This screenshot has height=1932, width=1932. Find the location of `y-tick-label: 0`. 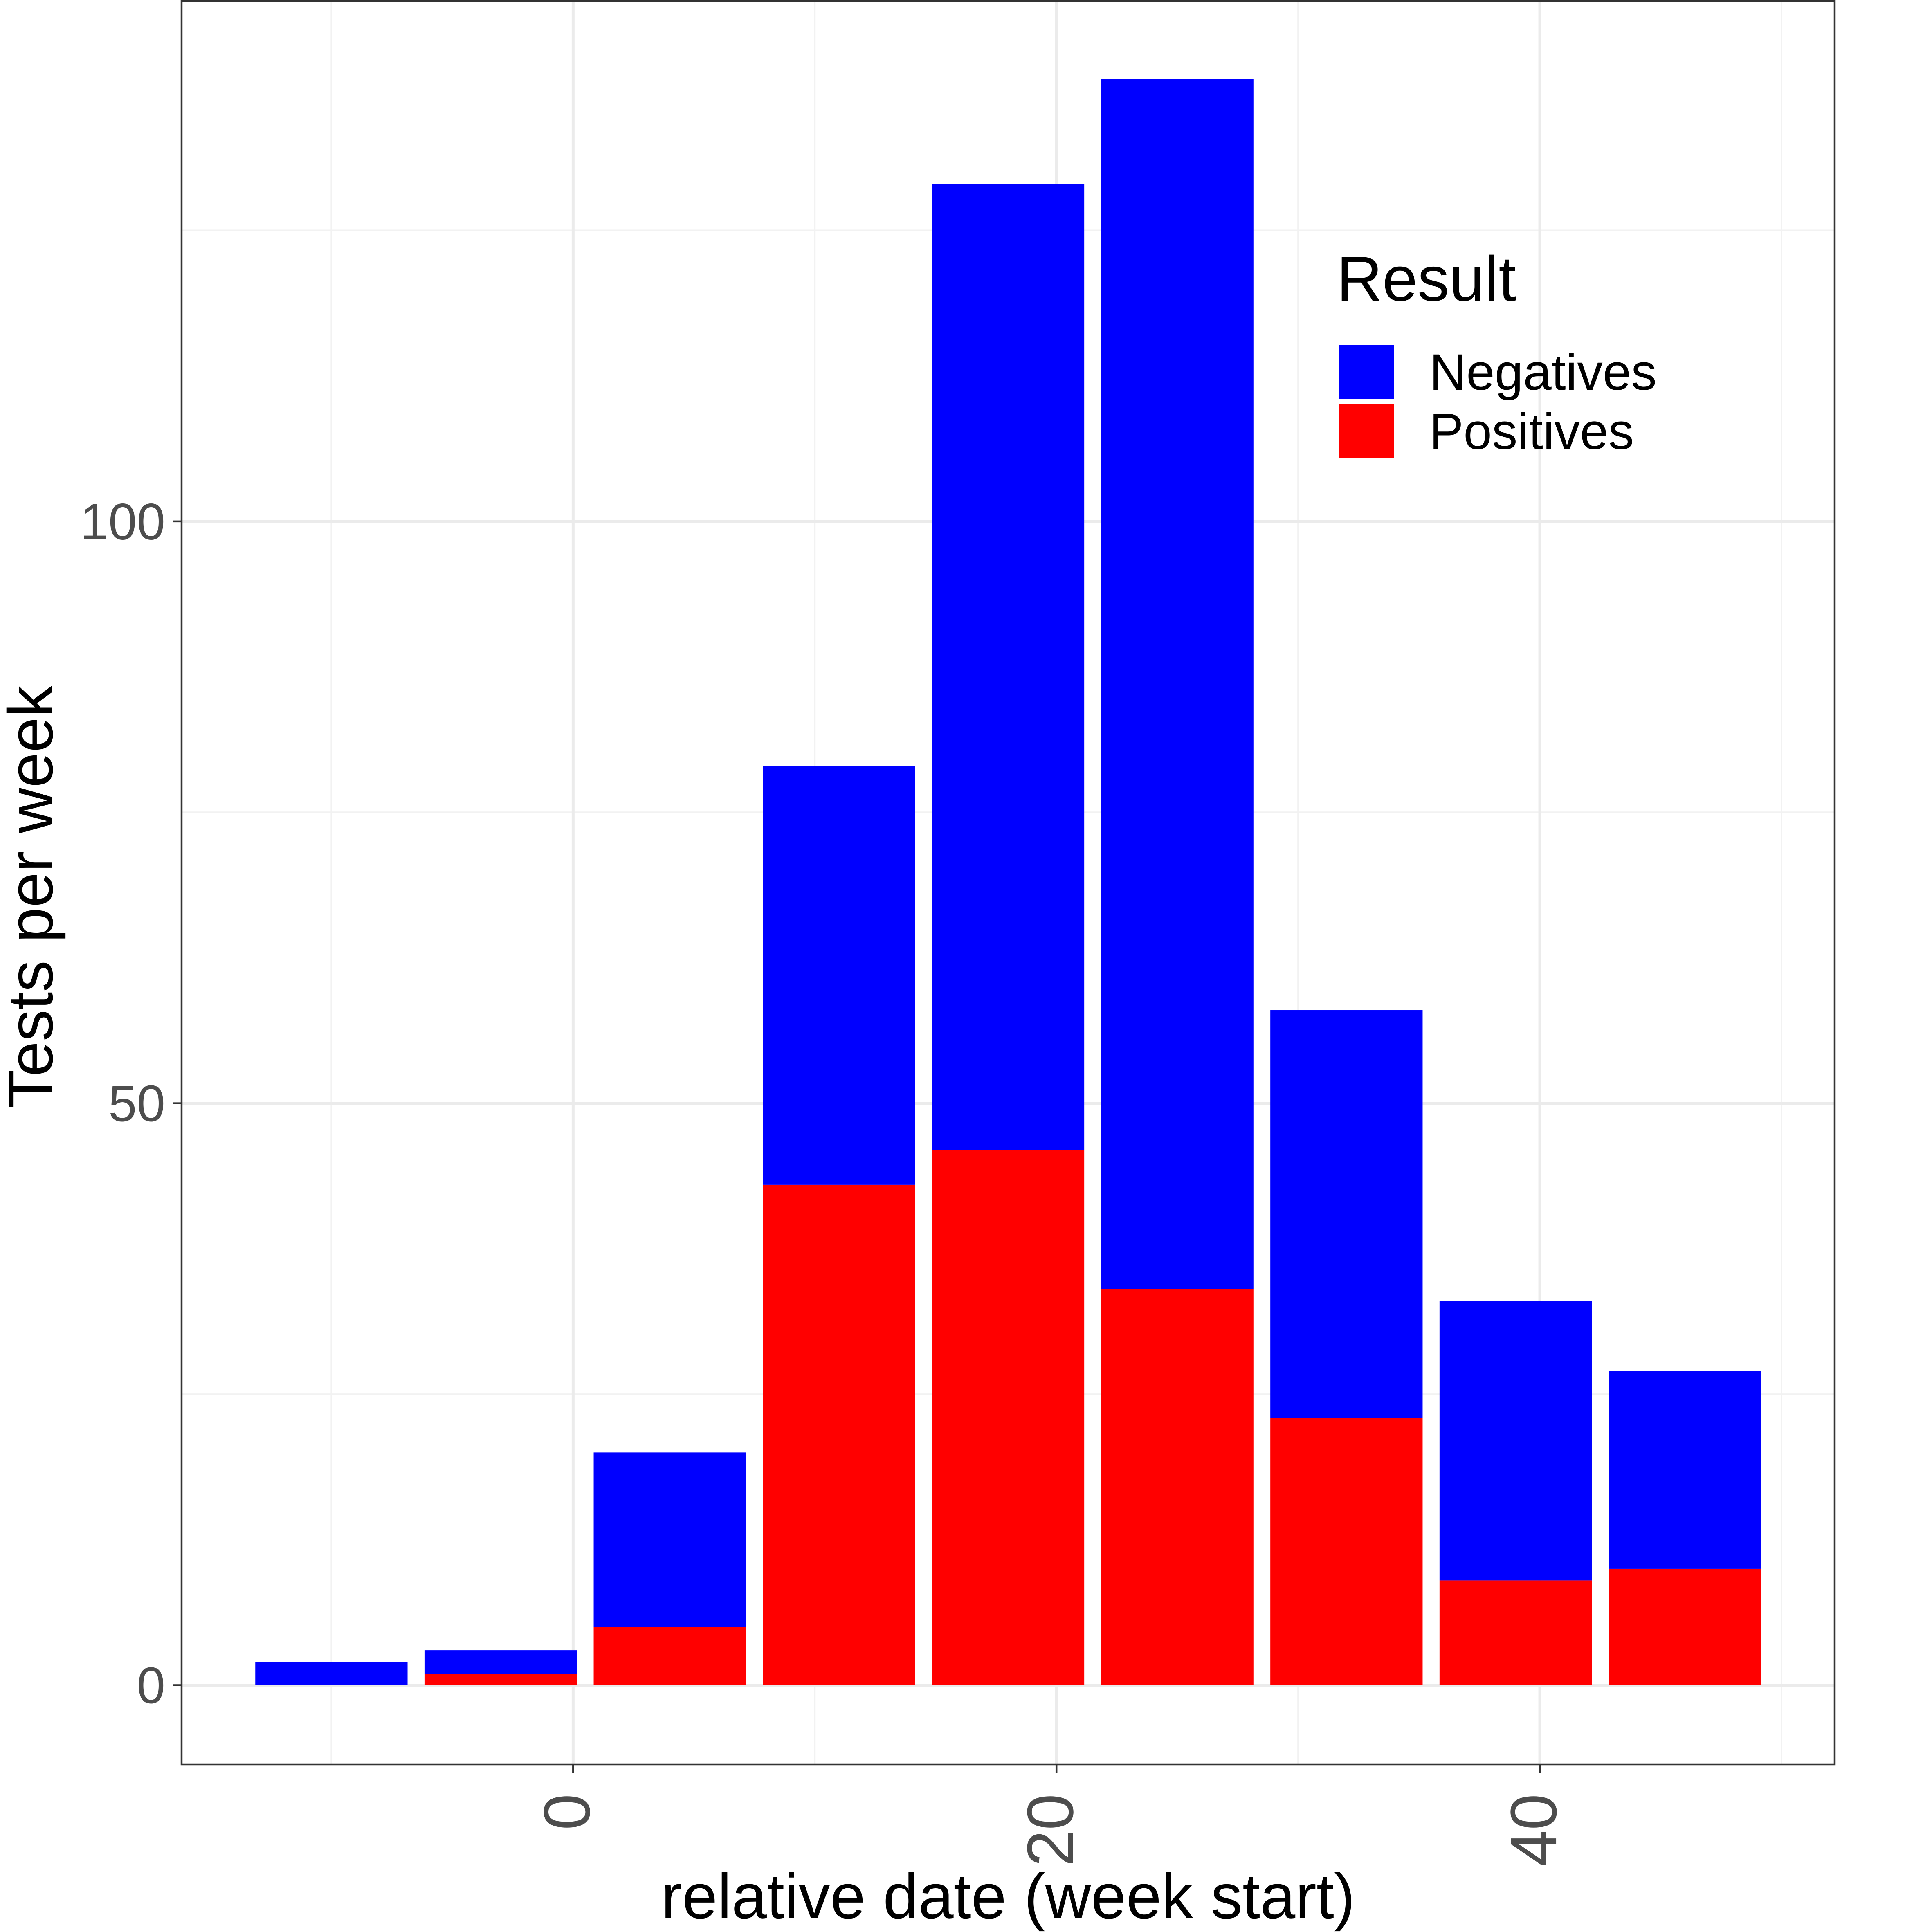

y-tick-label: 0 is located at coordinates (151, 1686).